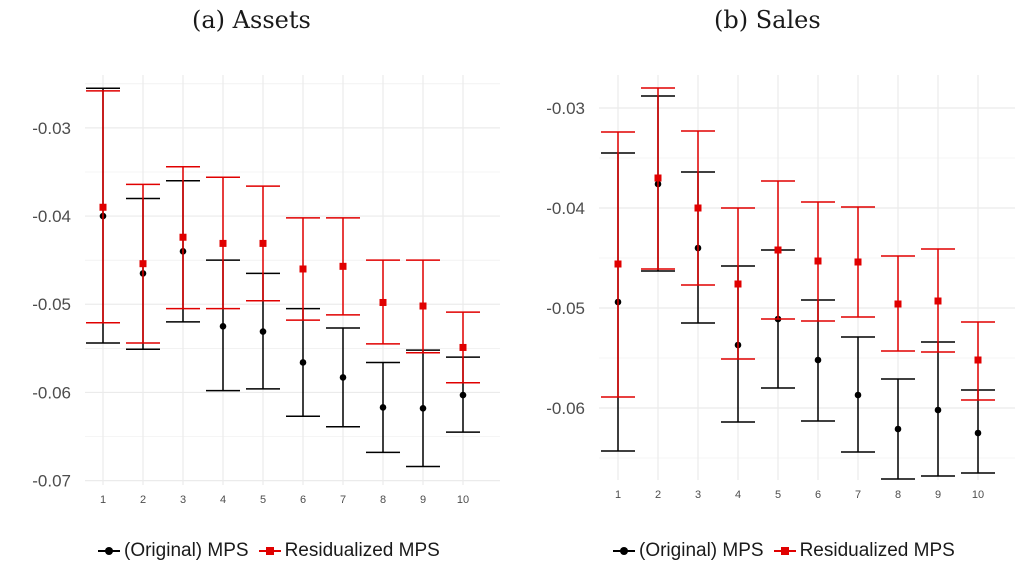 The image size is (1018, 568). What do you see at coordinates (51, 481) in the screenshot?
I see `y-tick-label: -0.07` at bounding box center [51, 481].